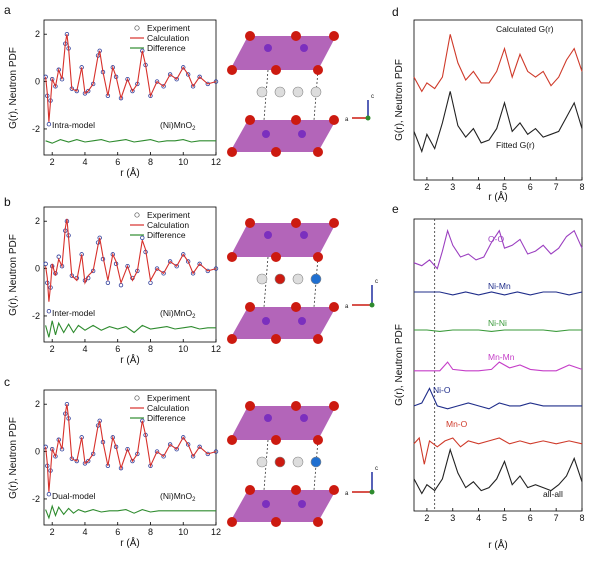 The image size is (600, 566). Describe the element at coordinates (283, 423) in the screenshot. I see `top-layer` at that location.